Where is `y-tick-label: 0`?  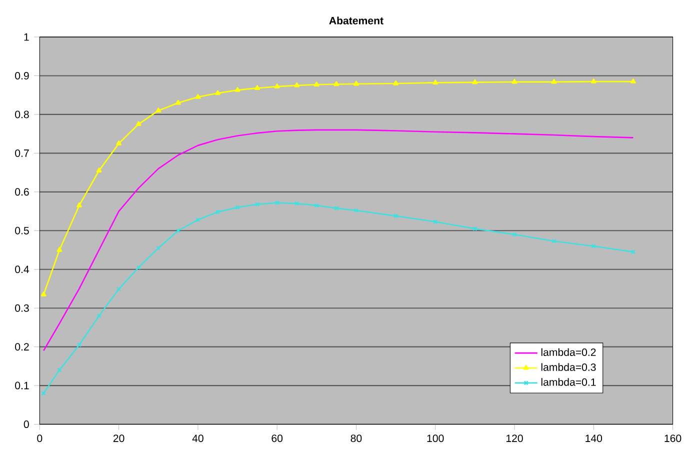 y-tick-label: 0 is located at coordinates (26, 424).